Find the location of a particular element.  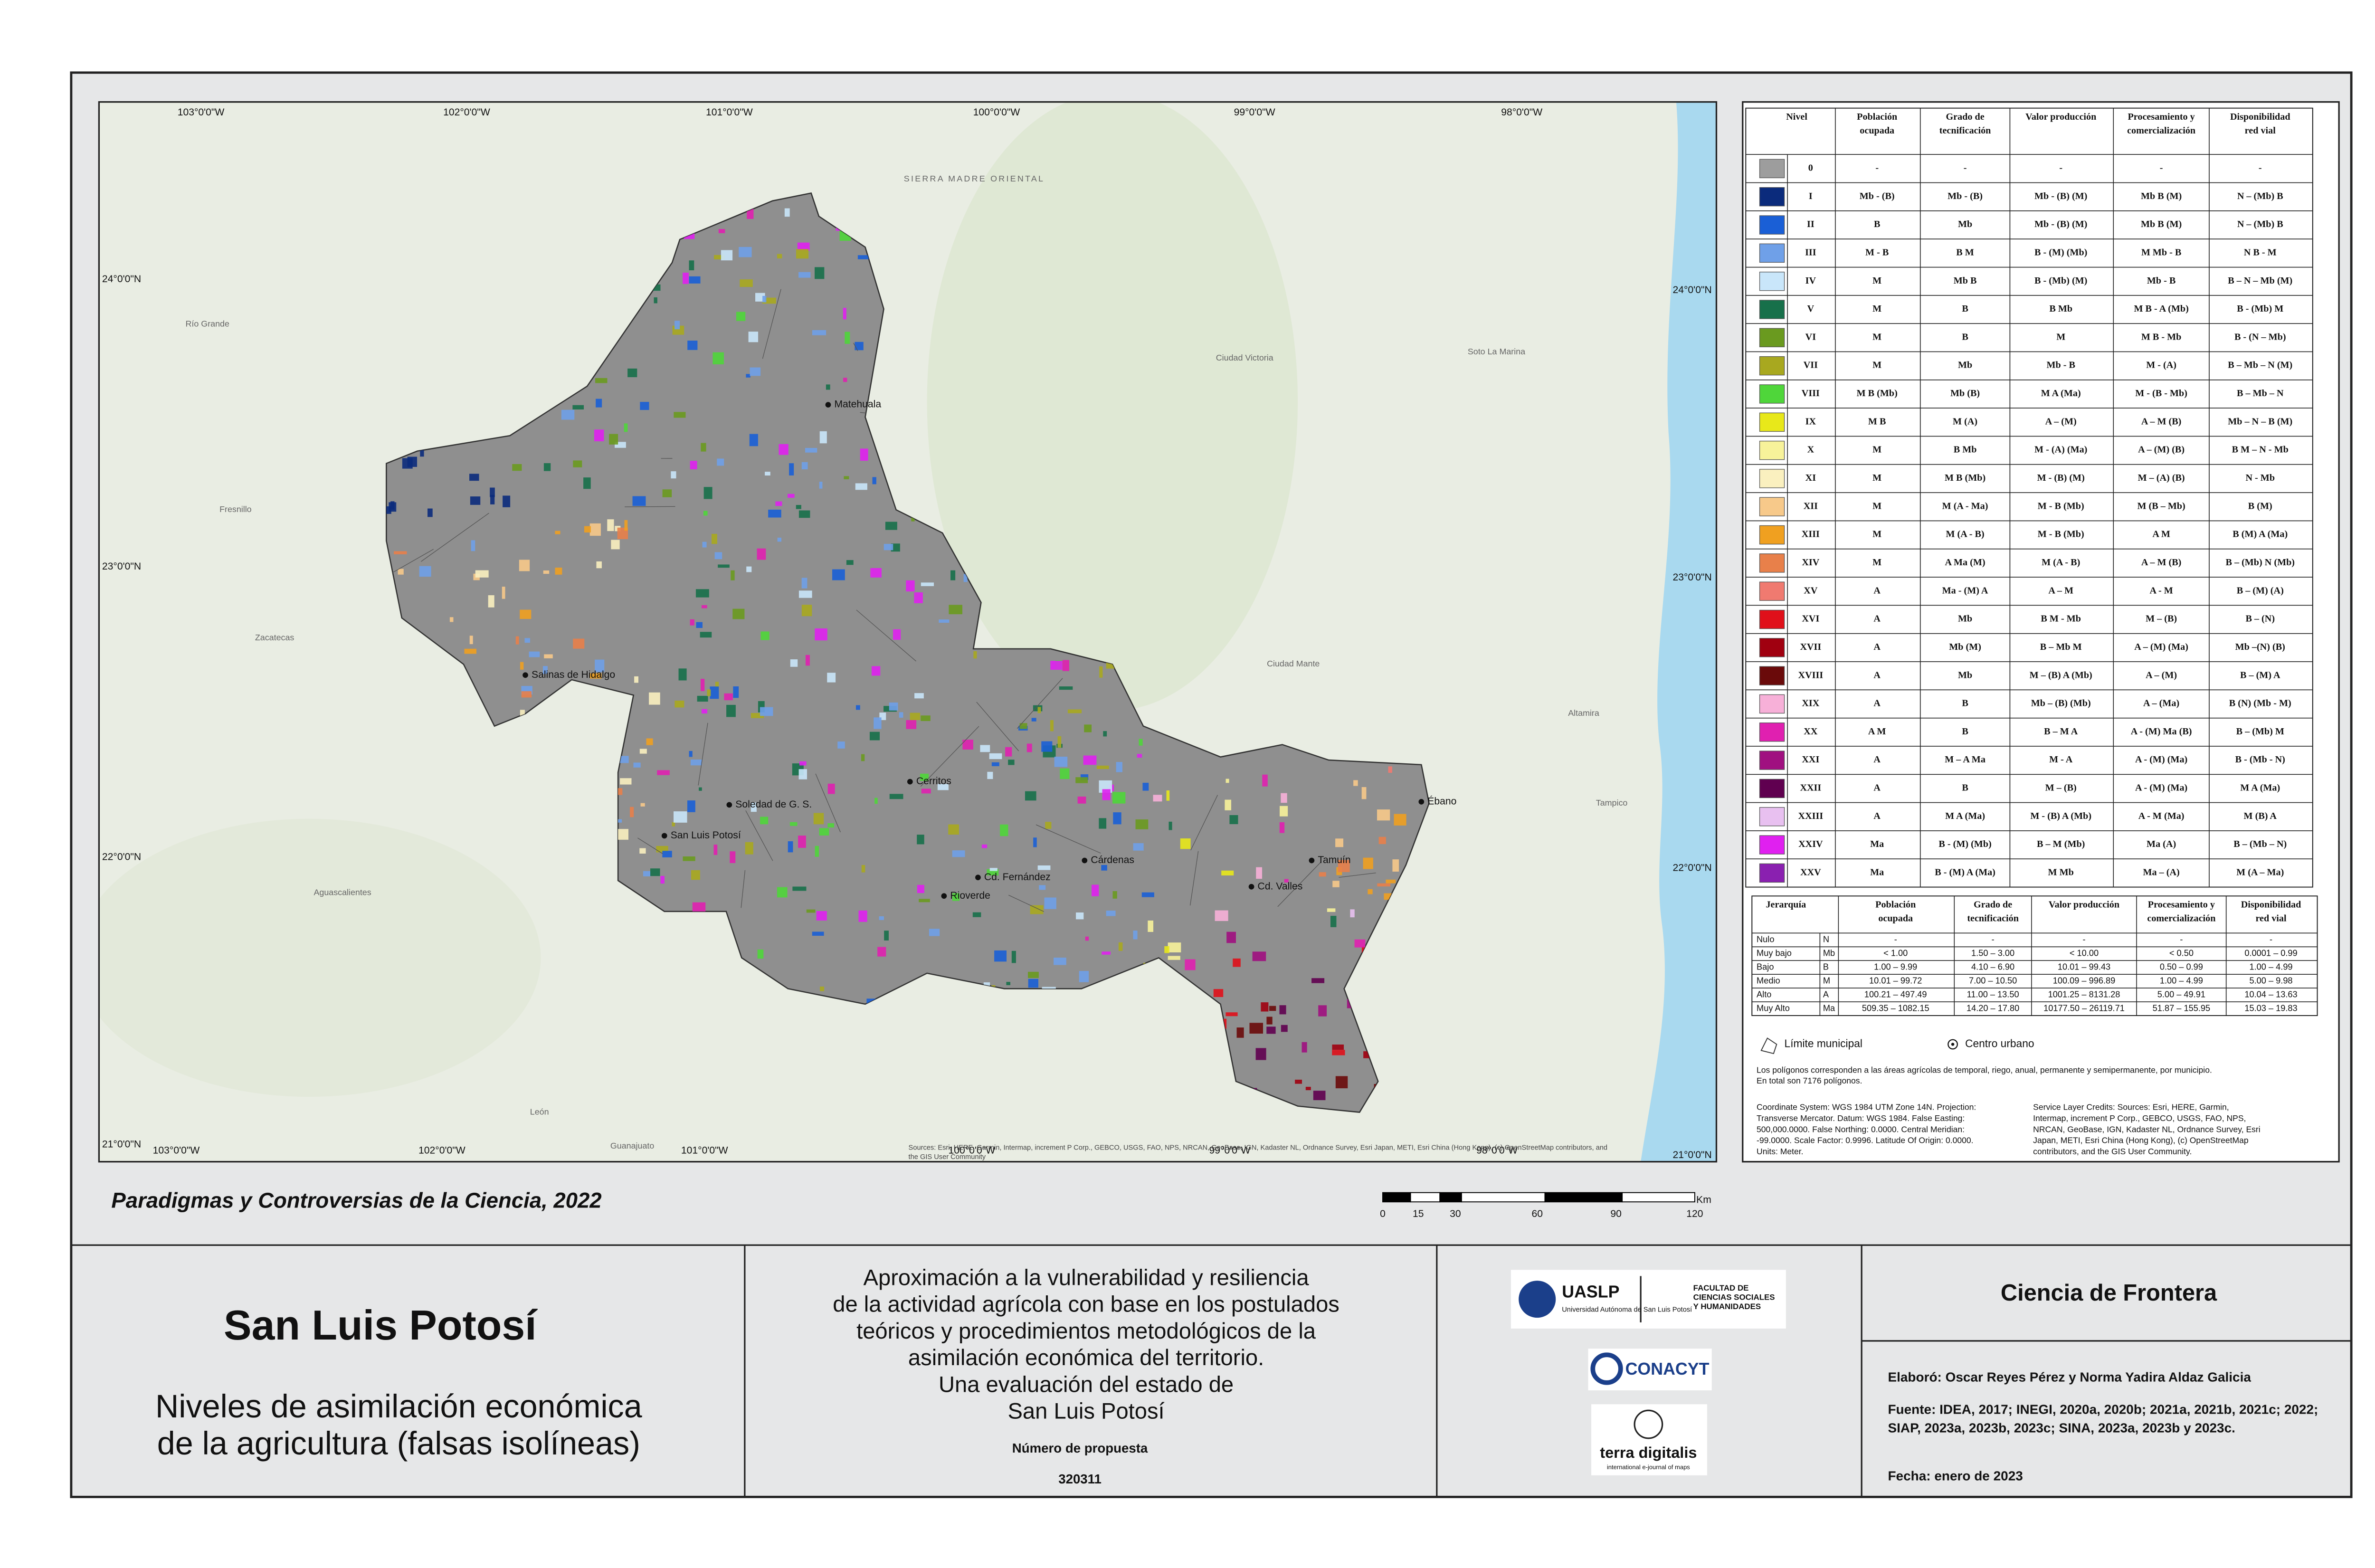

note: En total son 7176 polígonos. is located at coordinates (1809, 1080).